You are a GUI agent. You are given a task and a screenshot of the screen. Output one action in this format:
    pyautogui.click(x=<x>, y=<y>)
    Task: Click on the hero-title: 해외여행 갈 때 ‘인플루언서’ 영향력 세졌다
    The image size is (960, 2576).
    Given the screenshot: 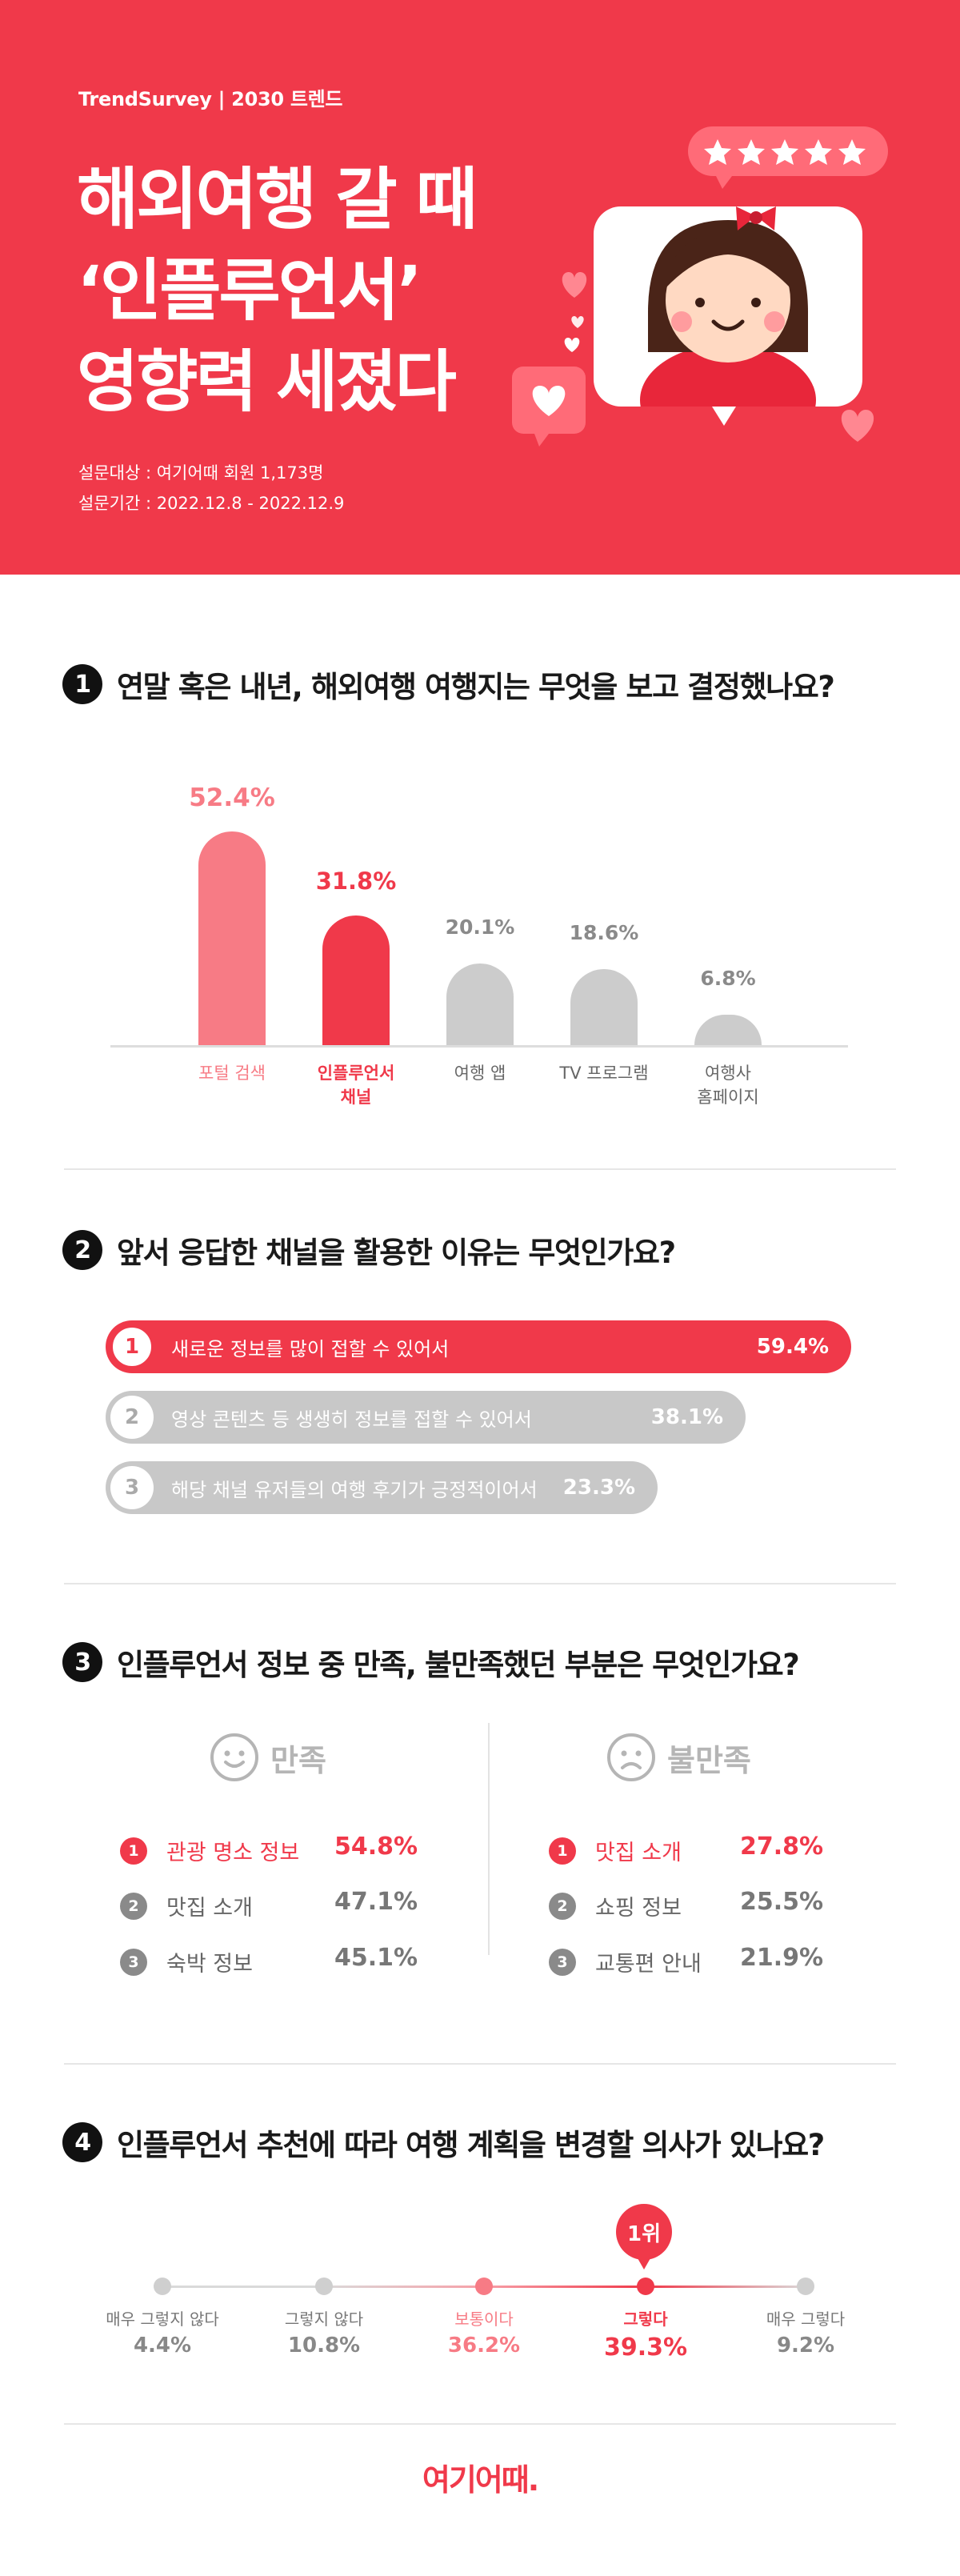 What is the action you would take?
    pyautogui.click(x=277, y=290)
    